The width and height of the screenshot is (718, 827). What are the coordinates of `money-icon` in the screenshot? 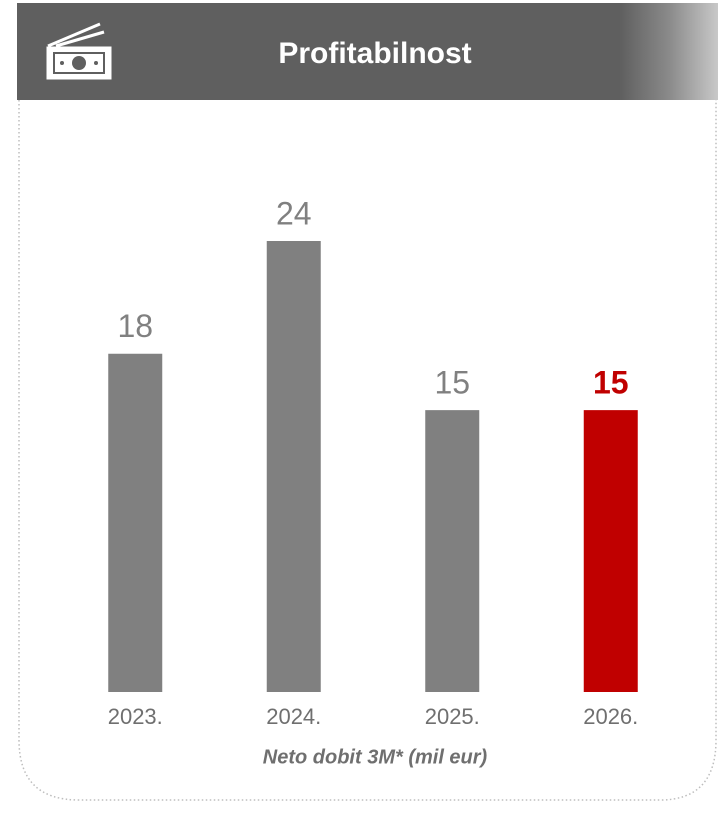 It's located at (79, 51).